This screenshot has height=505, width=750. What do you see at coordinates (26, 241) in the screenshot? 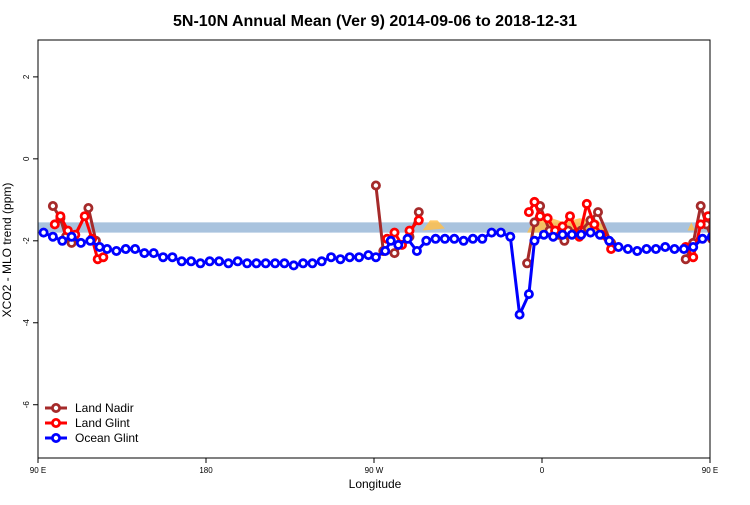
I see `y-tick-label: -2` at bounding box center [26, 241].